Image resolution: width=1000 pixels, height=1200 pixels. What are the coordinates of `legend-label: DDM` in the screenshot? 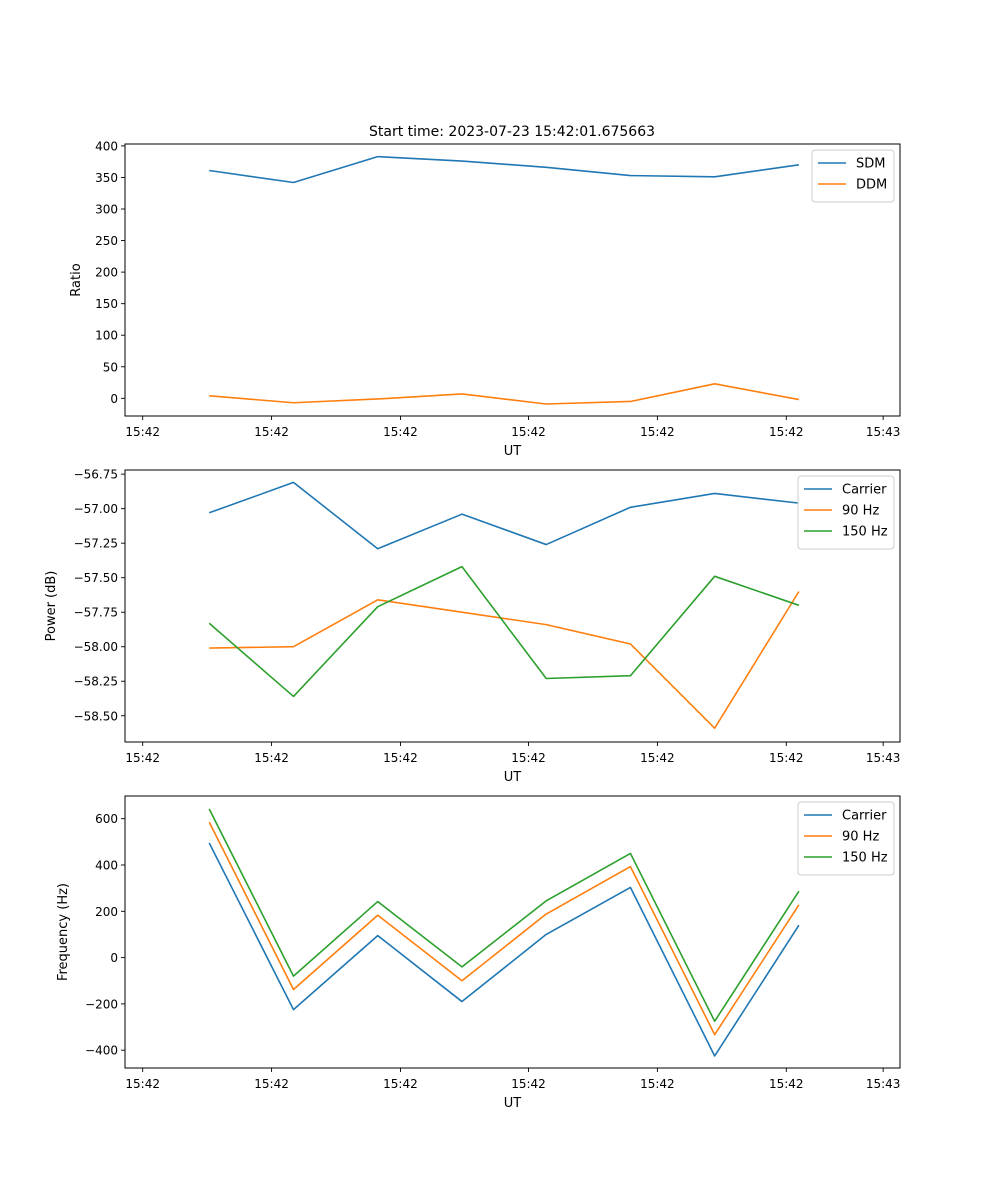 It's located at (871, 185).